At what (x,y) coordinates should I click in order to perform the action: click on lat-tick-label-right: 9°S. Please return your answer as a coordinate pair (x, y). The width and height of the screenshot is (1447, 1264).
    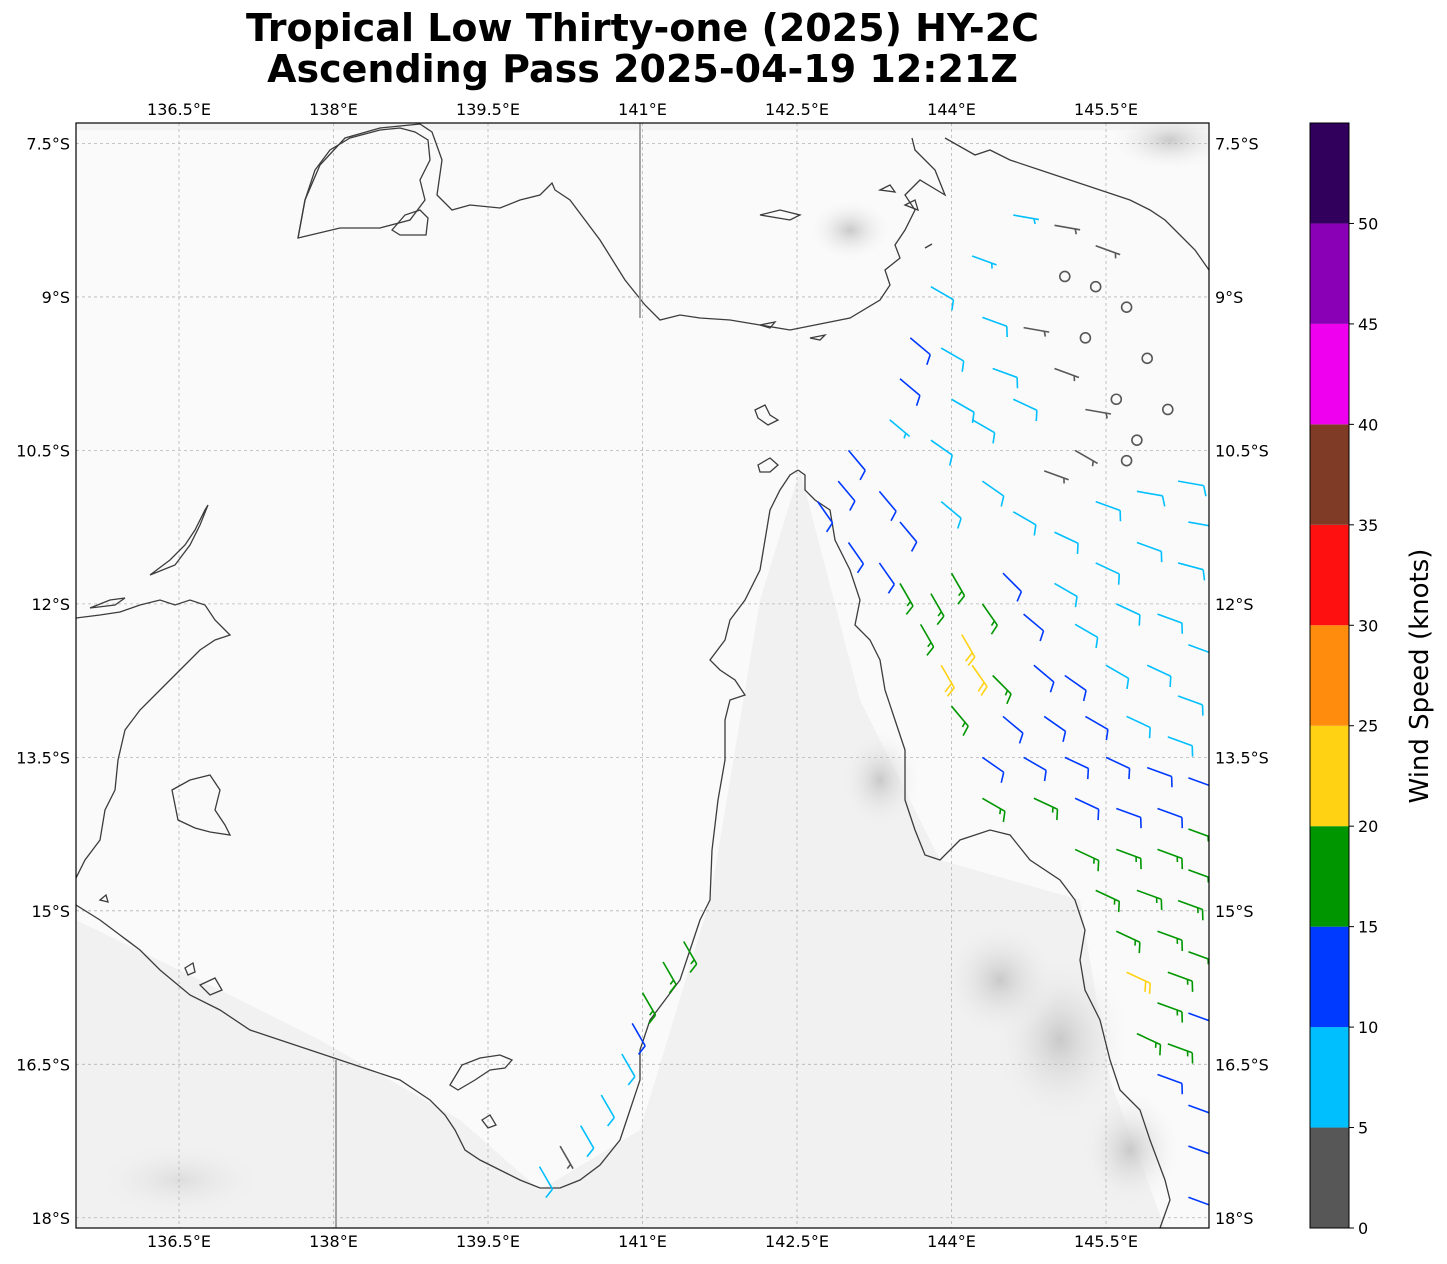
    Looking at the image, I should click on (1229, 297).